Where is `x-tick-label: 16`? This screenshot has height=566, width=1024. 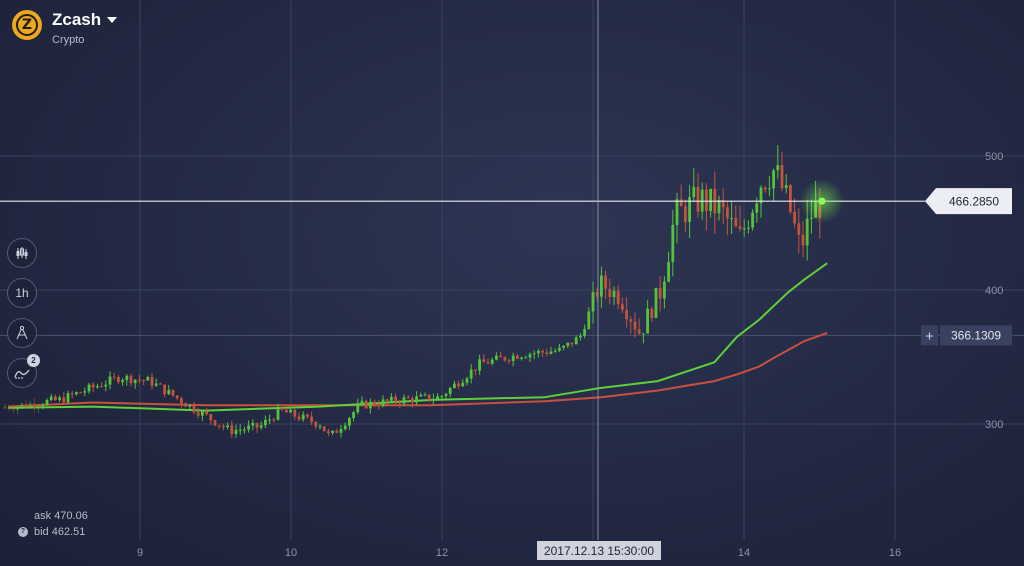 x-tick-label: 16 is located at coordinates (895, 553).